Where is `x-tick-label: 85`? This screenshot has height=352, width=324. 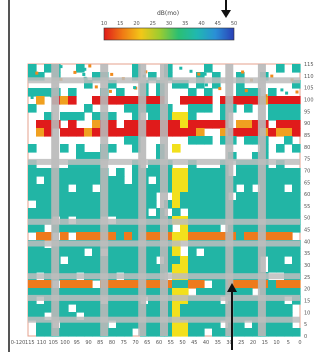
x-tick-label: 85 is located at coordinates (100, 343).